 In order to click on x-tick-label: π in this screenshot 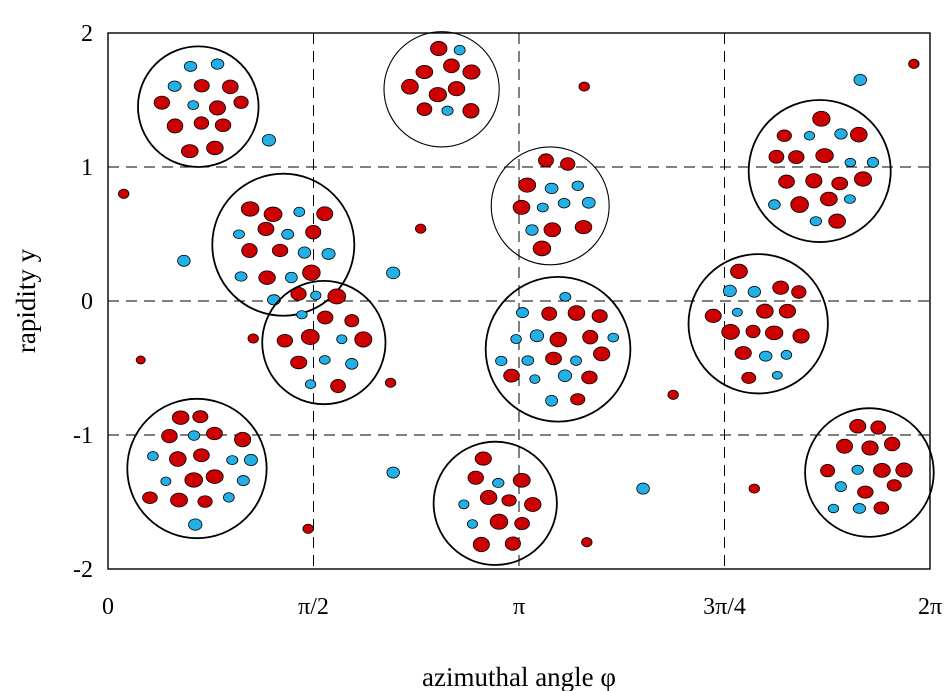, I will do `click(519, 607)`.